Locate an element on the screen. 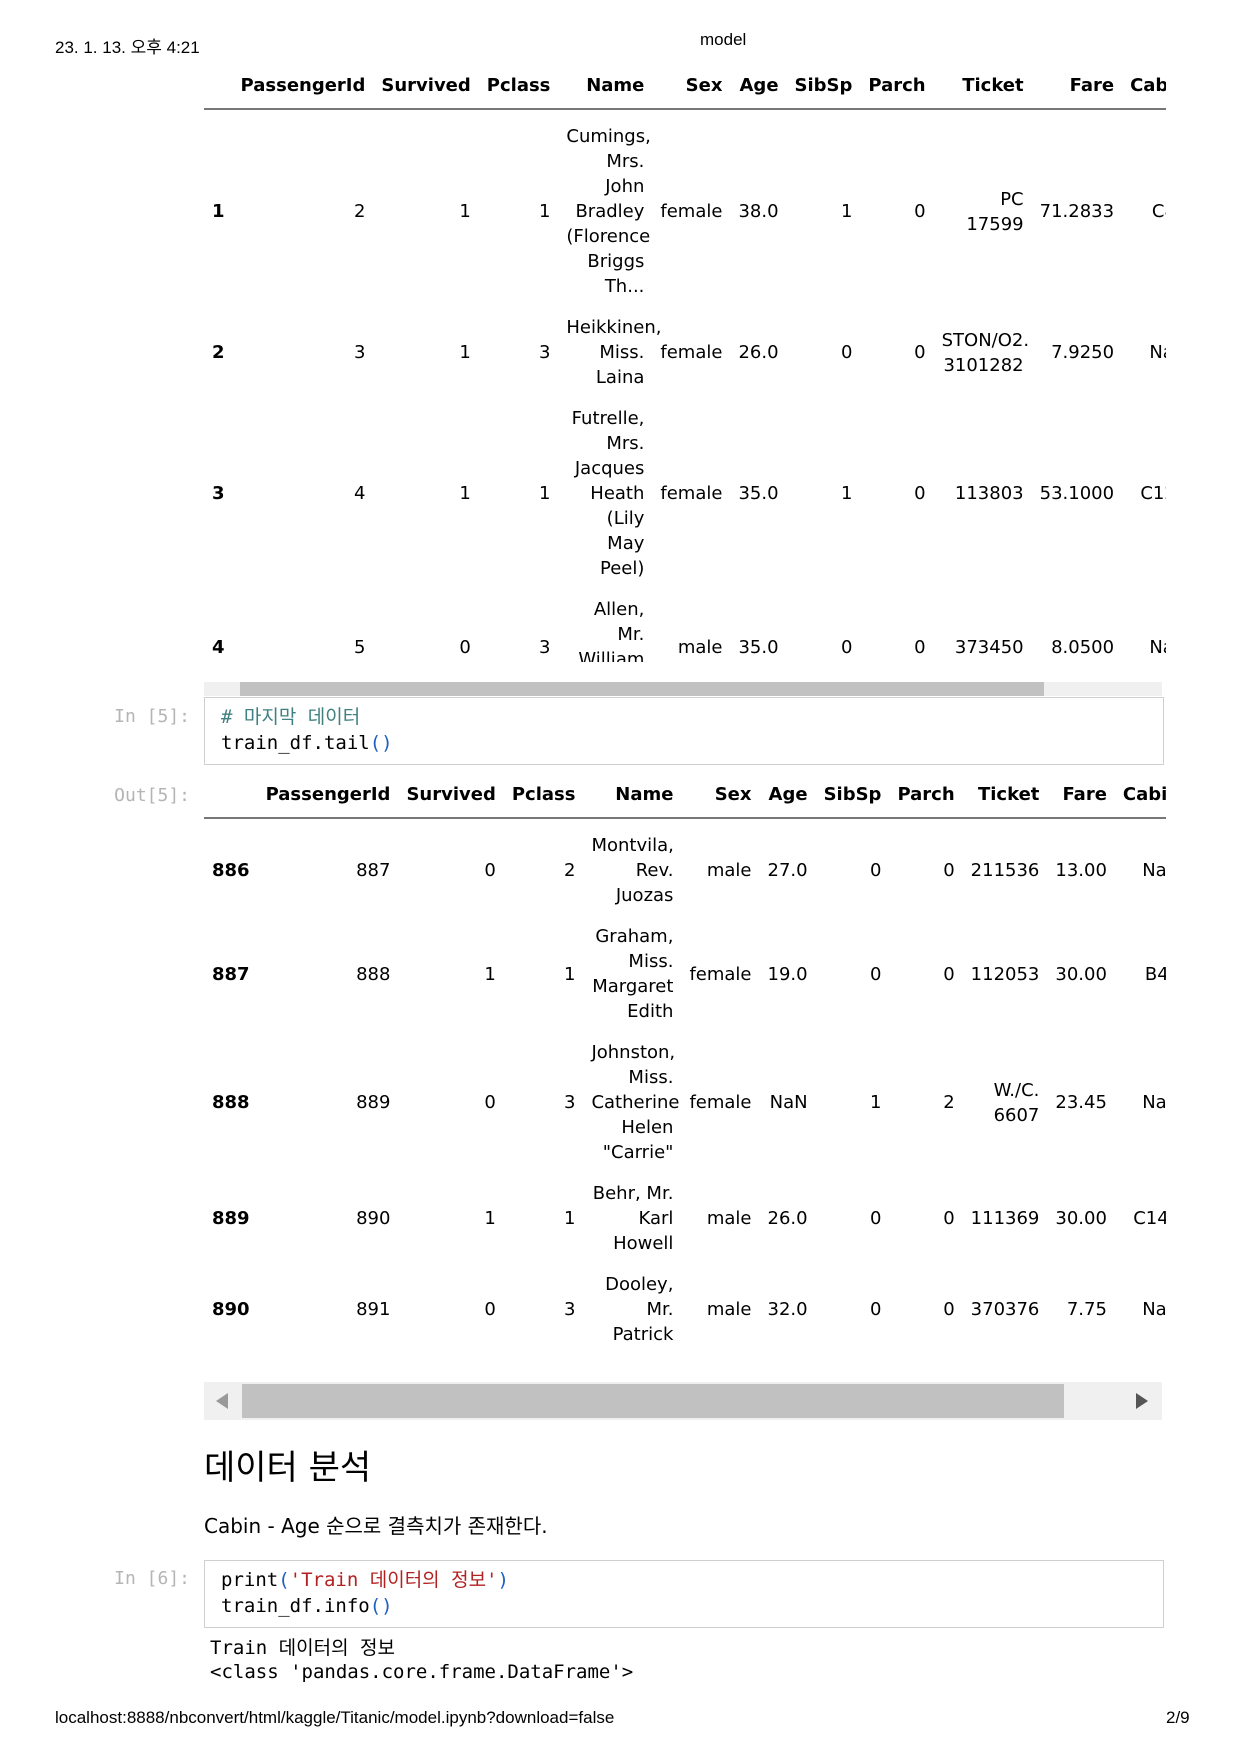 The width and height of the screenshot is (1241, 1755). table-cell: 71.2833 is located at coordinates (1077, 211).